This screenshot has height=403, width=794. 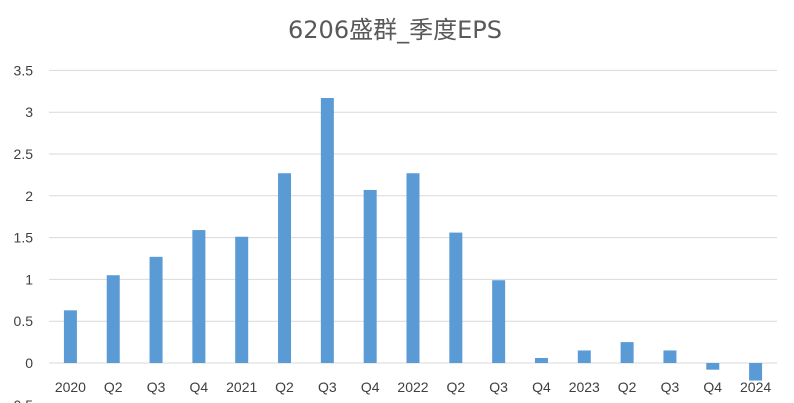 I want to click on y-tick-label: 1, so click(x=29, y=279).